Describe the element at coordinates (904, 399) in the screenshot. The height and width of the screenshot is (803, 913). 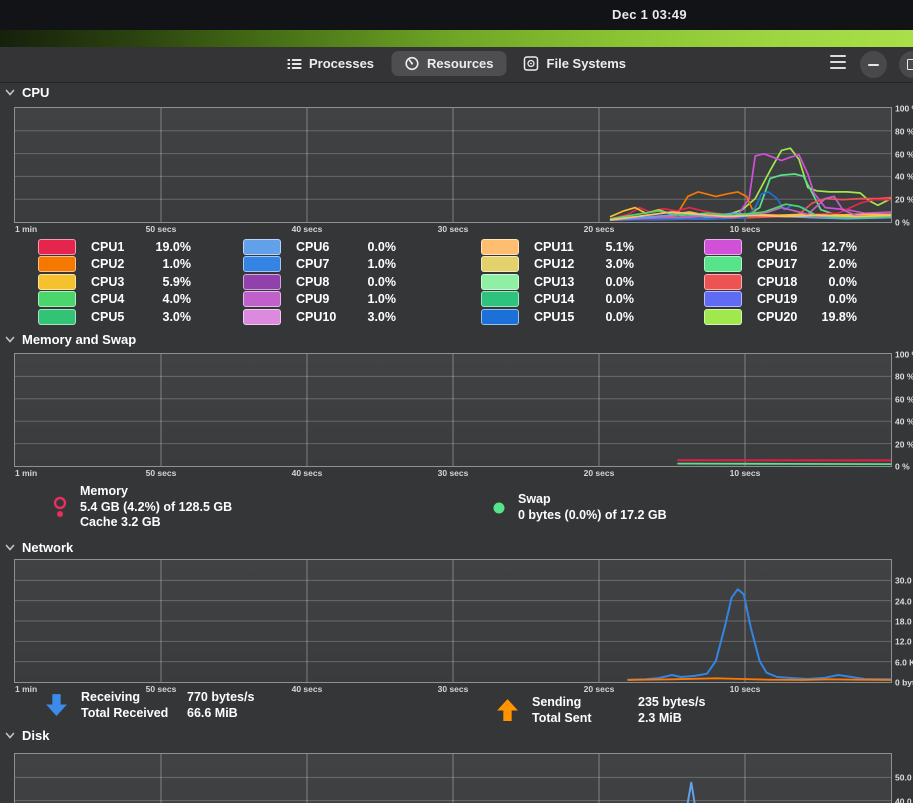
I see `memory-y-tick-label: 60 %` at that location.